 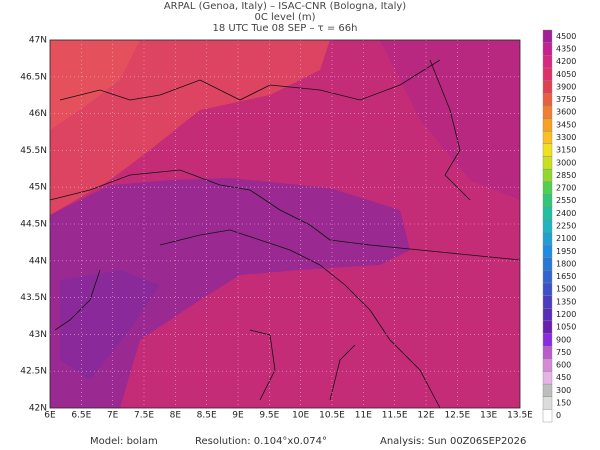 What do you see at coordinates (238, 416) in the screenshot?
I see `lon-label: 9E` at bounding box center [238, 416].